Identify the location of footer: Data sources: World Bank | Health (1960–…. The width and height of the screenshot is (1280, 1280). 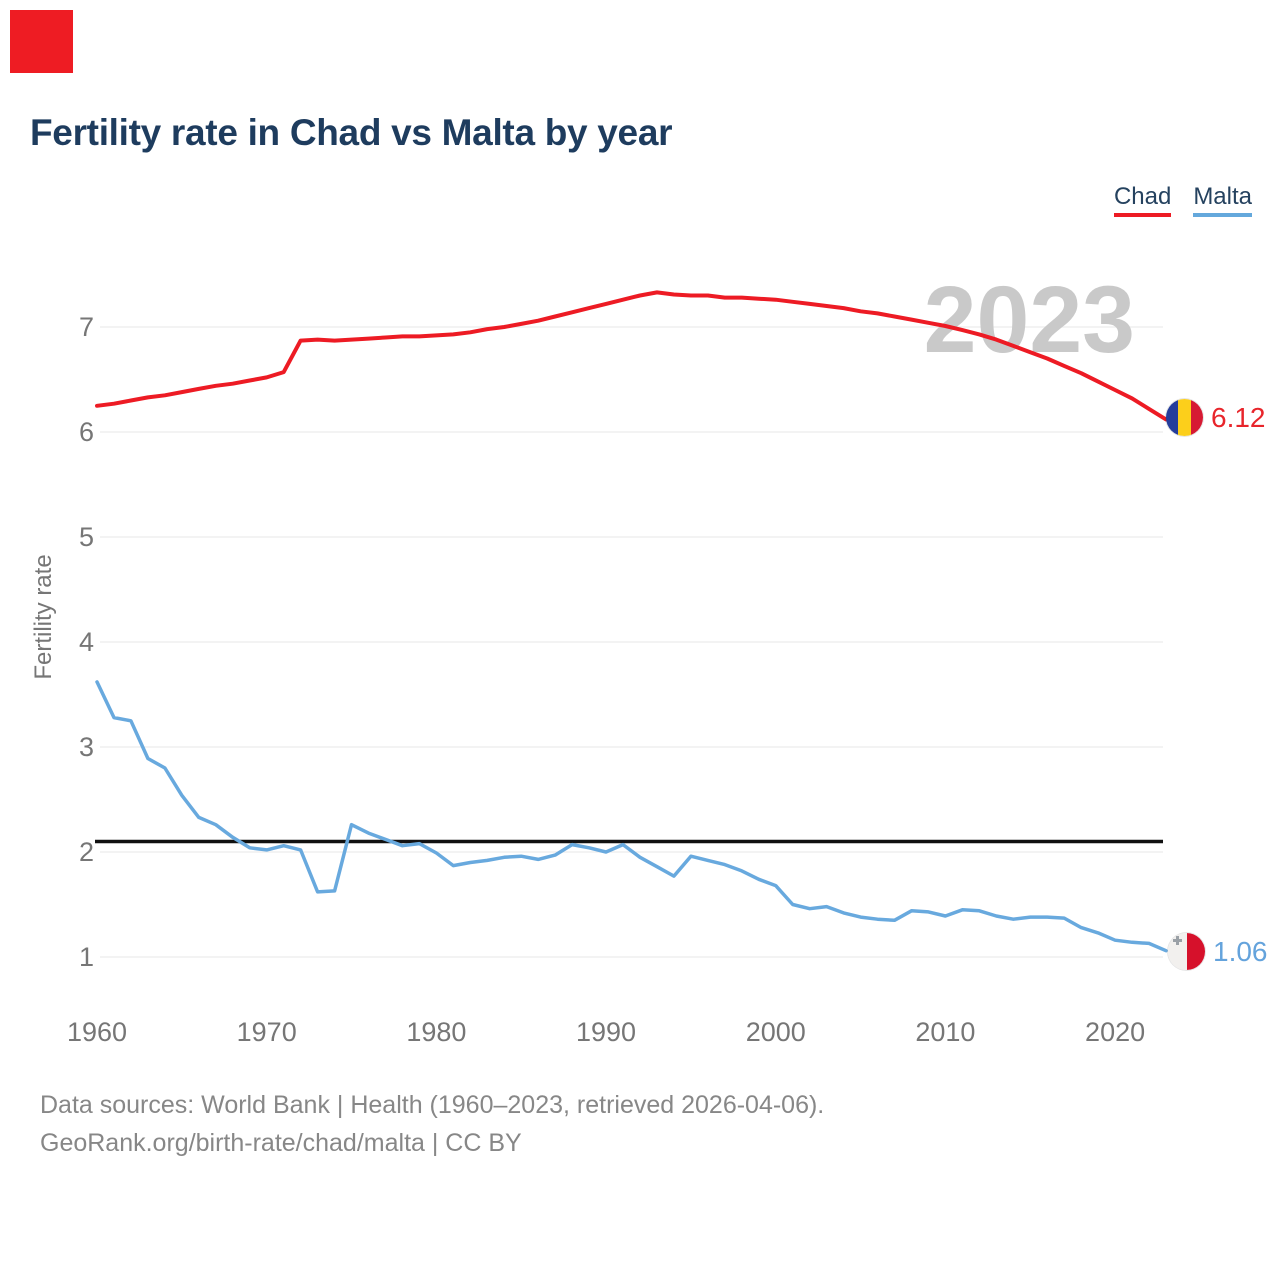
(432, 1124).